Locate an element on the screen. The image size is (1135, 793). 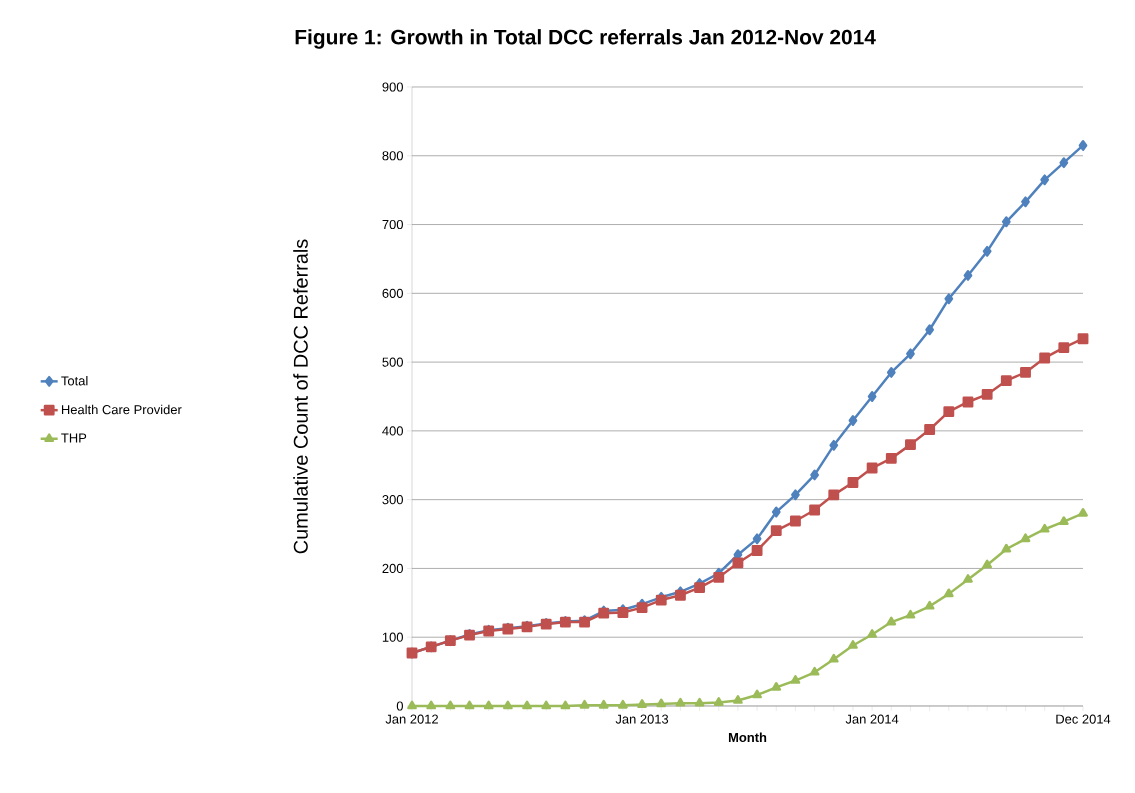
y-tick-label: 0 is located at coordinates (399, 706).